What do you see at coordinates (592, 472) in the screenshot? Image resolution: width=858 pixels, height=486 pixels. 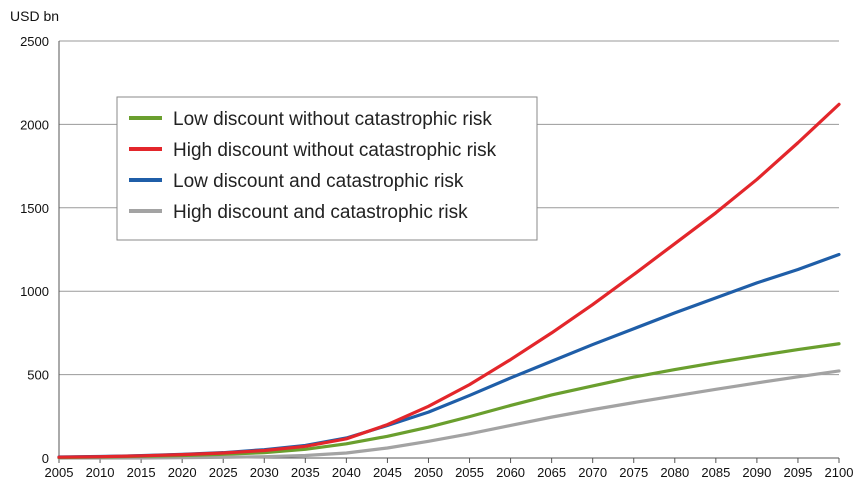 I see `x-tick-label: 2070` at bounding box center [592, 472].